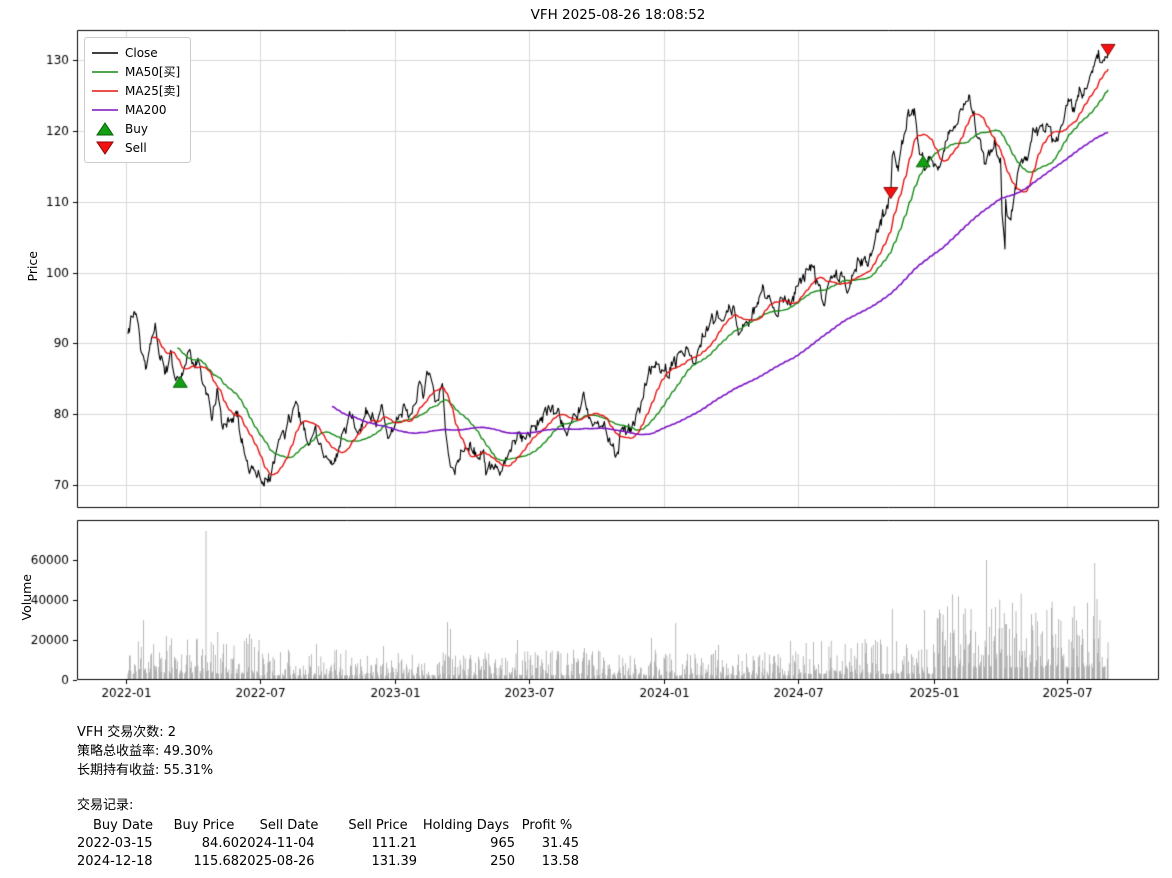  Describe the element at coordinates (328, 861) in the screenshot. I see `trade-row: 2024-12-18 115.68 2025-08-26 131.39 250 13.58` at that location.